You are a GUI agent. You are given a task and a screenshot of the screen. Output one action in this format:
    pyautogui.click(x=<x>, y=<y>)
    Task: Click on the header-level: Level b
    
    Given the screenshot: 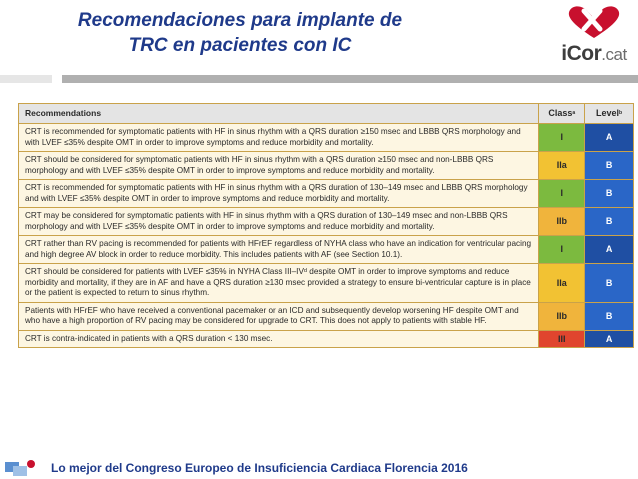 What is the action you would take?
    pyautogui.click(x=608, y=113)
    